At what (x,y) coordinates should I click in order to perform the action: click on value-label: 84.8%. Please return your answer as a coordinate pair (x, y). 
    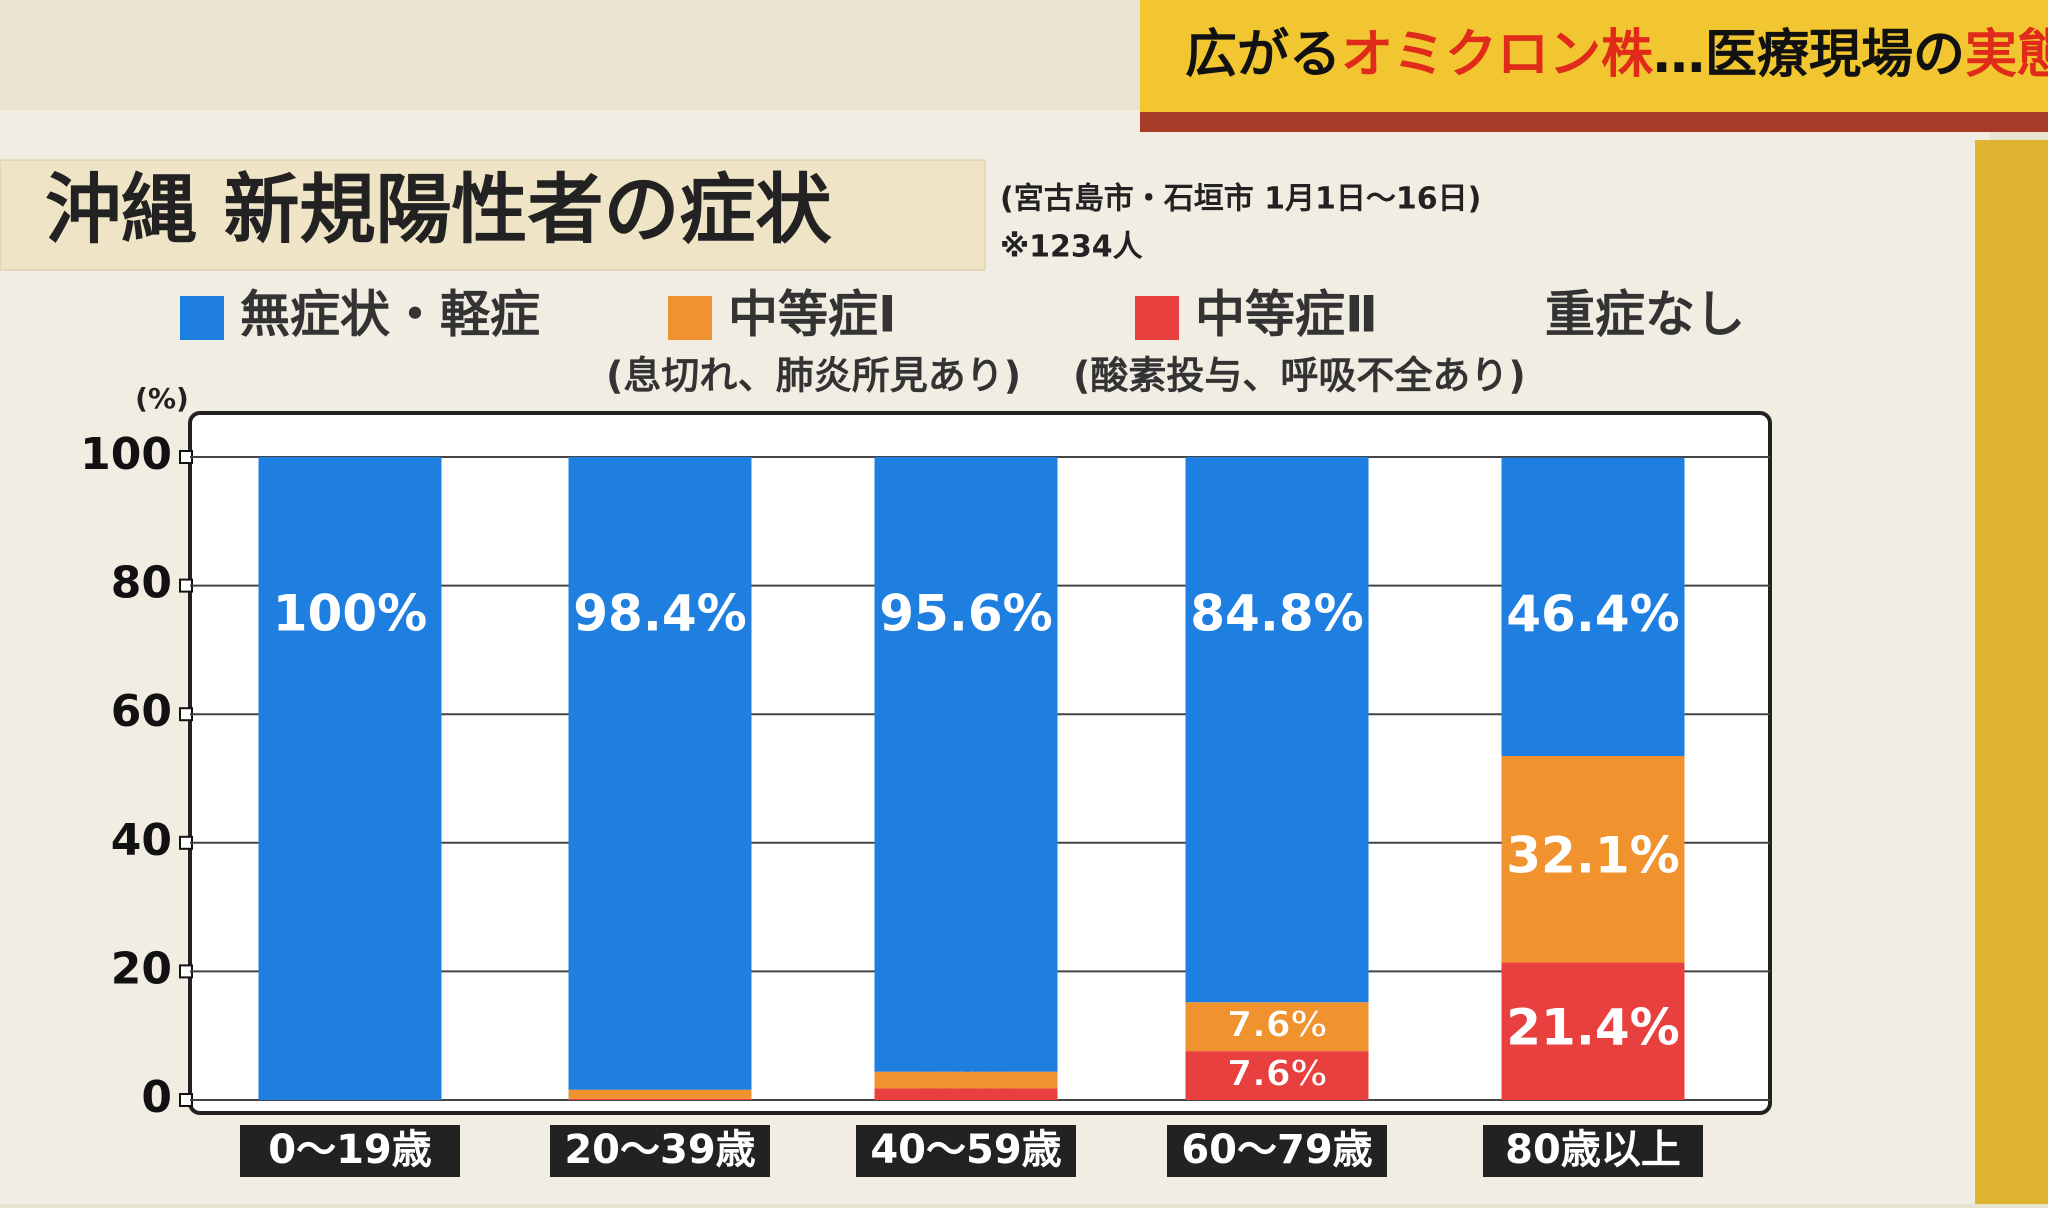
    Looking at the image, I should click on (1276, 614).